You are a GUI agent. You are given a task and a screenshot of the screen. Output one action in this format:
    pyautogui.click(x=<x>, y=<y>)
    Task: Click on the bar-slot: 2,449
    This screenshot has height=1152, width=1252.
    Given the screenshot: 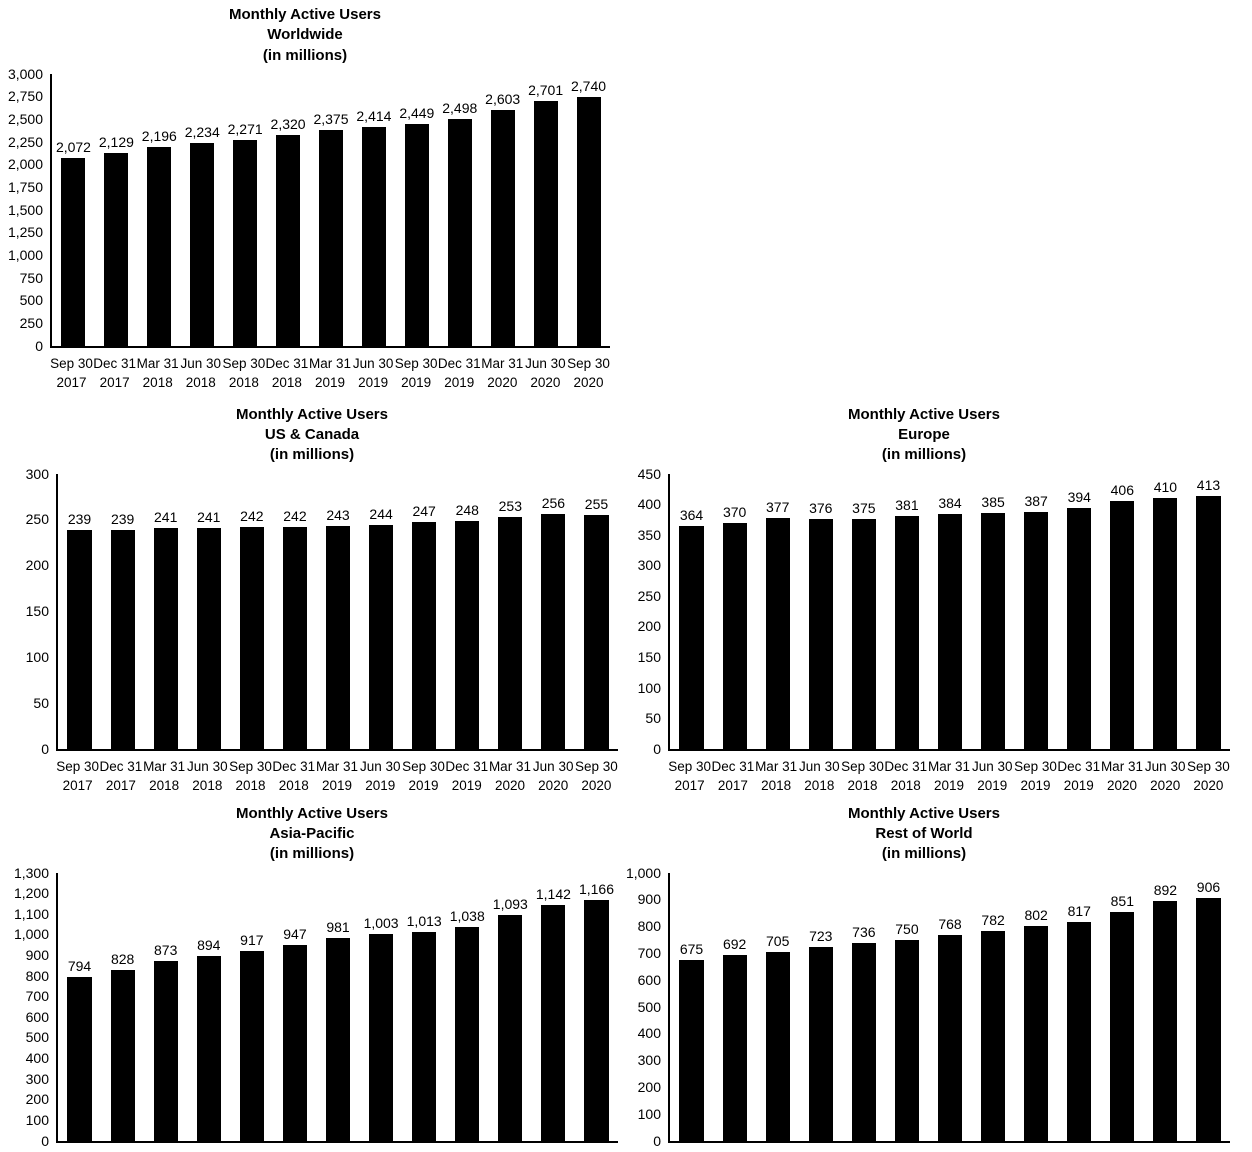 What is the action you would take?
    pyautogui.click(x=416, y=210)
    